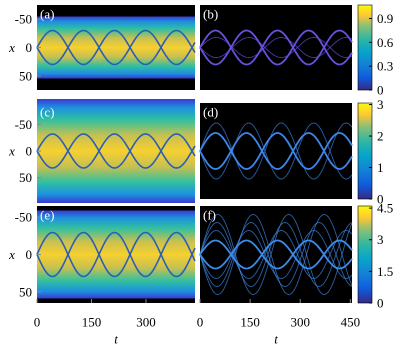 The image size is (399, 345). I want to click on panel-label: (f), so click(209, 215).